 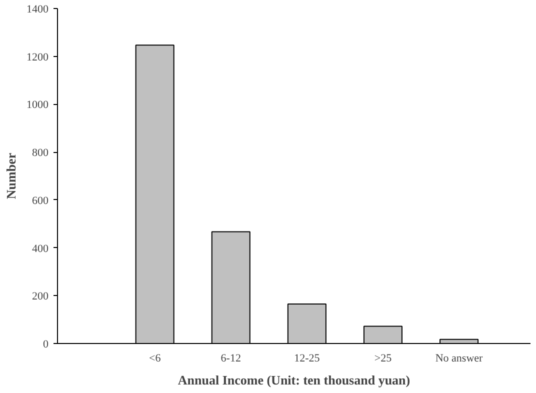 What do you see at coordinates (11, 176) in the screenshot?
I see `y-axis-title: Number` at bounding box center [11, 176].